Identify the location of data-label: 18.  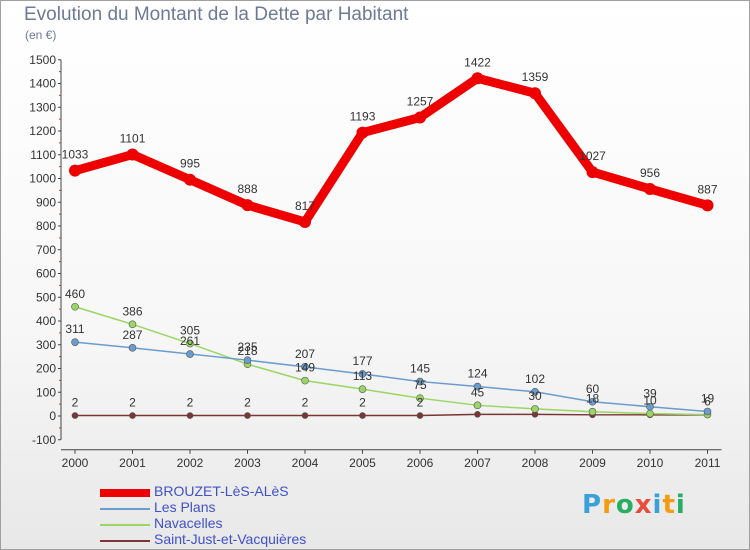
(593, 399).